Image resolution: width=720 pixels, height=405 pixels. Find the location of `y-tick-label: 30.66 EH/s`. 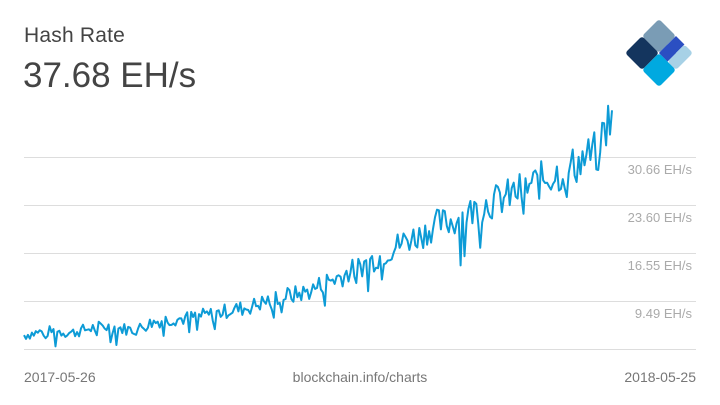

y-tick-label: 30.66 EH/s is located at coordinates (659, 169).